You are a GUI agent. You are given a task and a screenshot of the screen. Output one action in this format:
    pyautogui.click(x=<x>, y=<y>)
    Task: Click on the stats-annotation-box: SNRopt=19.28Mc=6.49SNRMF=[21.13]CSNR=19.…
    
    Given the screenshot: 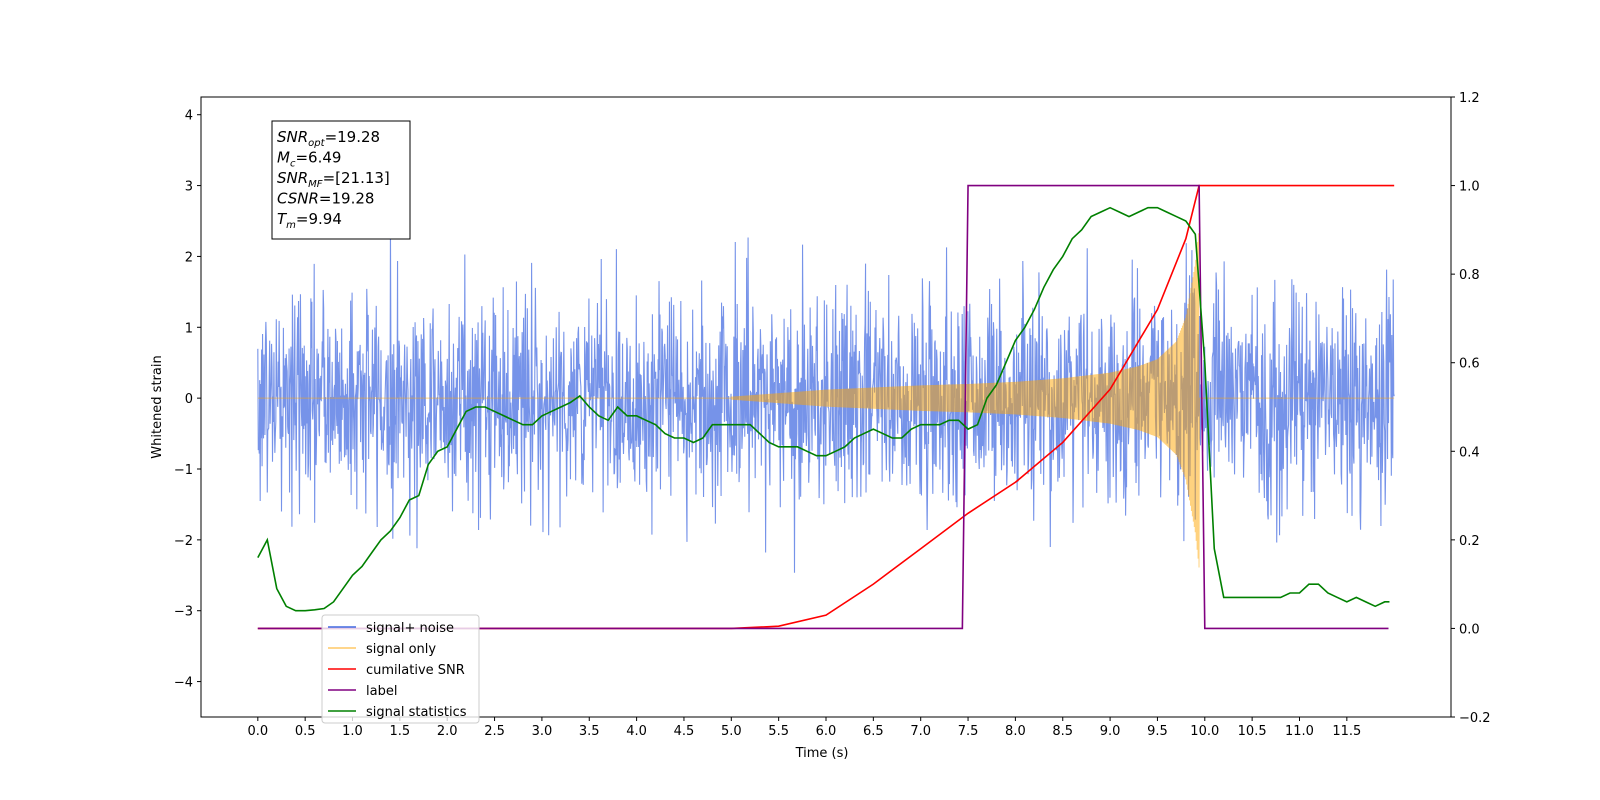 What is the action you would take?
    pyautogui.click(x=341, y=180)
    